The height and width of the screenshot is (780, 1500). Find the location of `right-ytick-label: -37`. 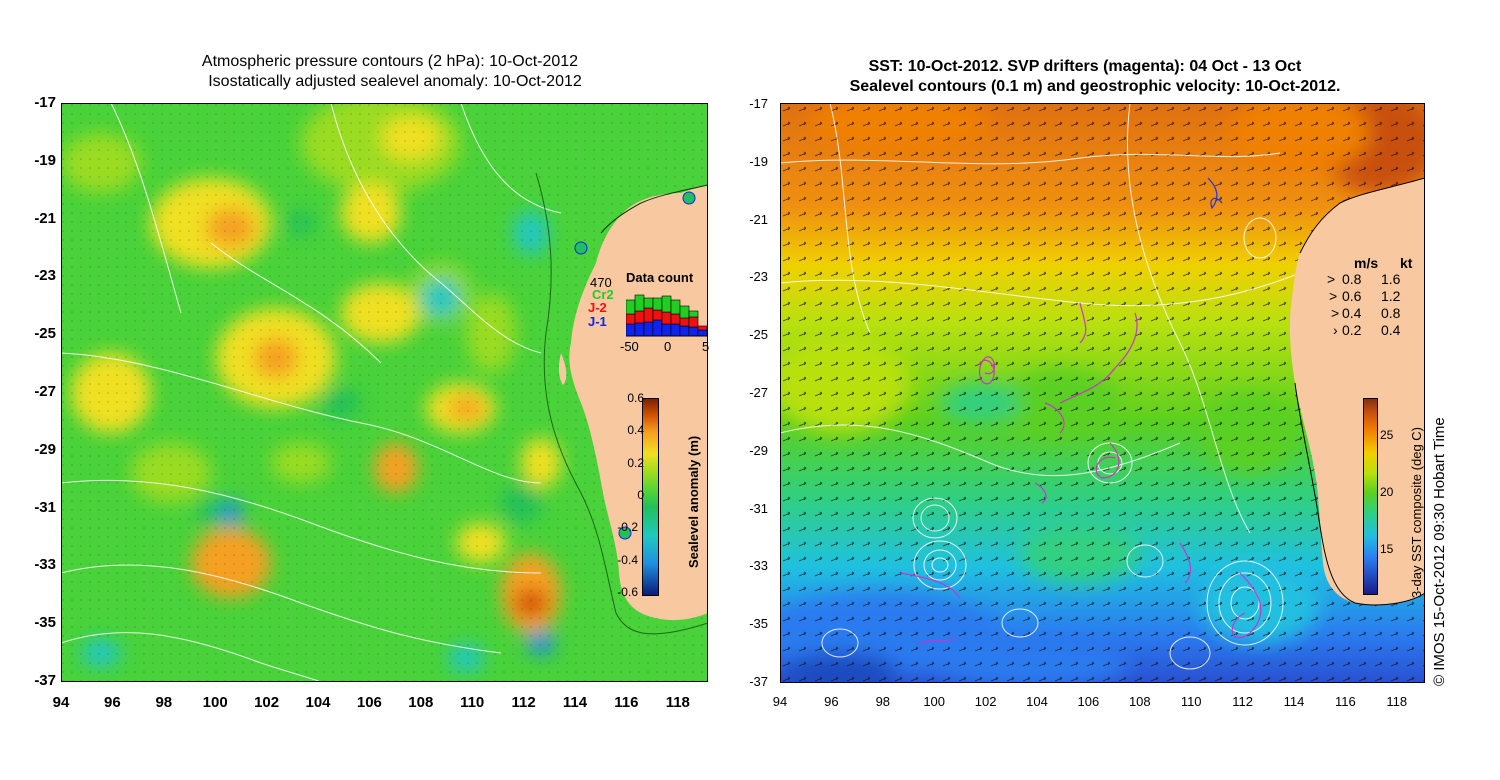

right-ytick-label: -37 is located at coordinates (758, 681).